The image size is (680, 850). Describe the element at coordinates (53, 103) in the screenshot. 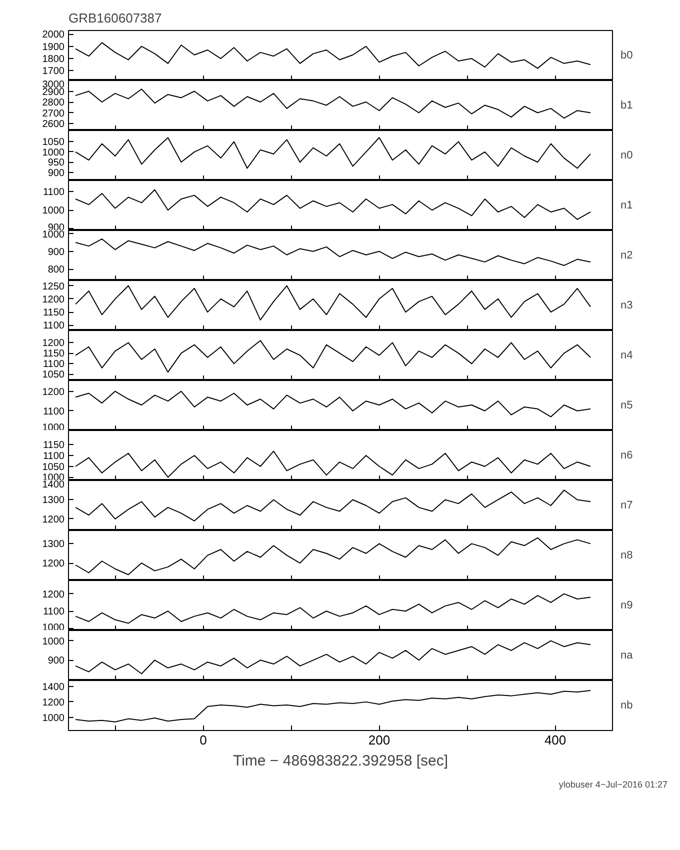

I see `y-tick-label: 2800` at that location.